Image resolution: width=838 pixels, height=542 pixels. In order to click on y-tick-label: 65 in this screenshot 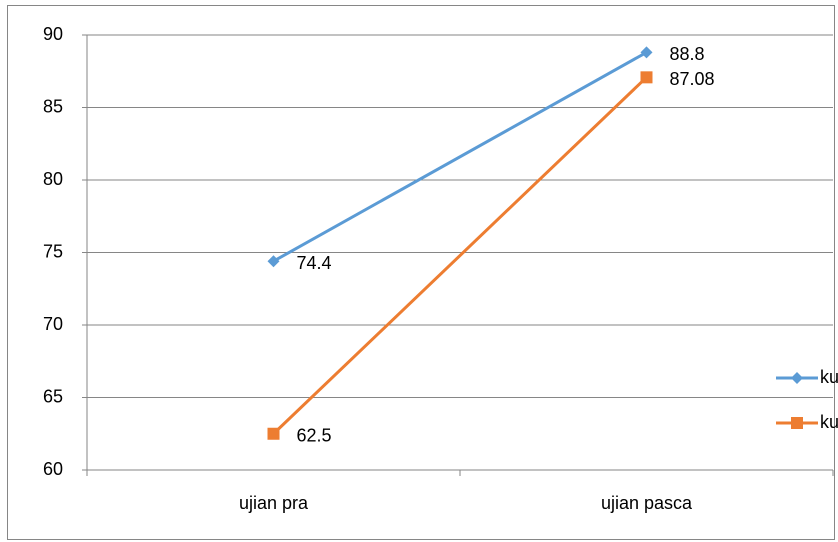, I will do `click(53, 396)`.